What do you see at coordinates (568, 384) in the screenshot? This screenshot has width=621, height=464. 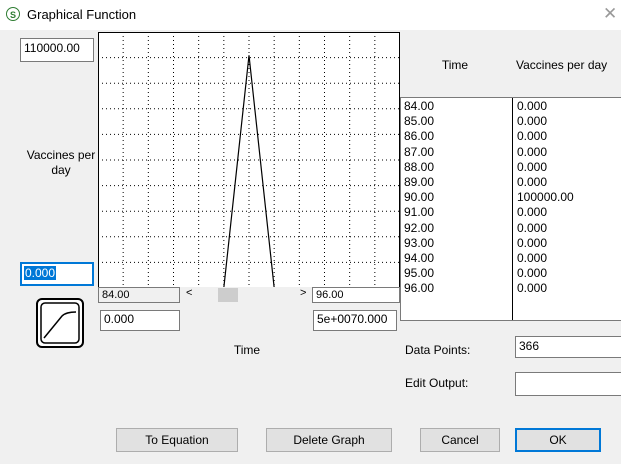 I see `edit-output-input` at bounding box center [568, 384].